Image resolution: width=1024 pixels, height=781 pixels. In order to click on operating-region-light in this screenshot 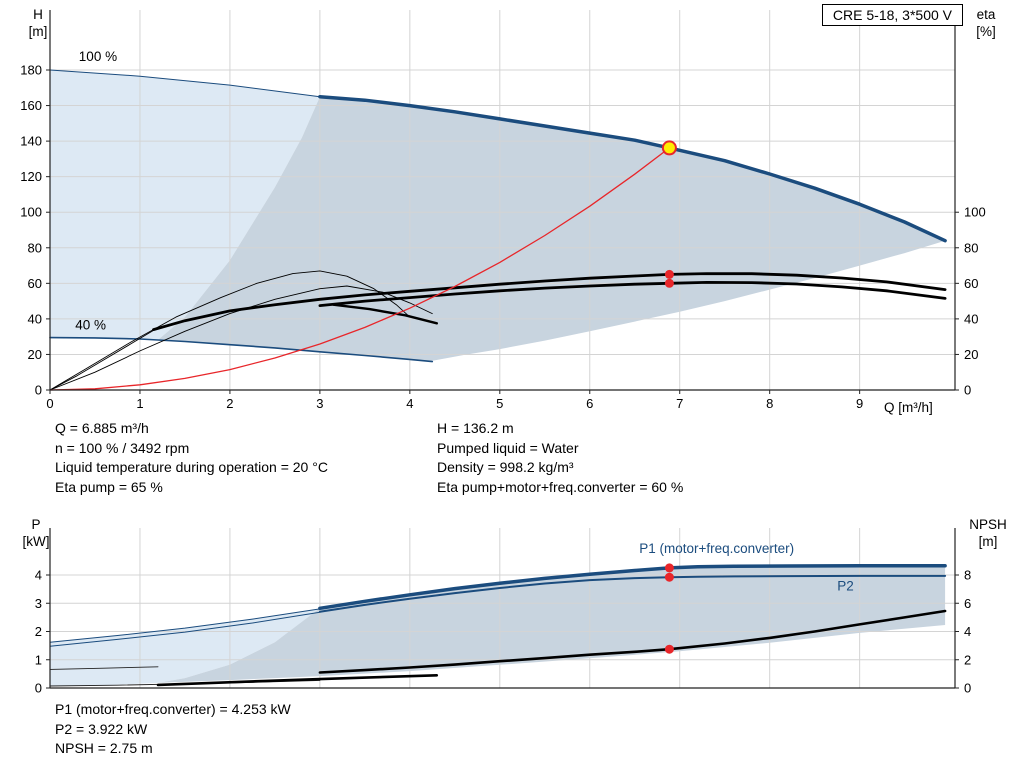, I will do `click(185, 205)`.